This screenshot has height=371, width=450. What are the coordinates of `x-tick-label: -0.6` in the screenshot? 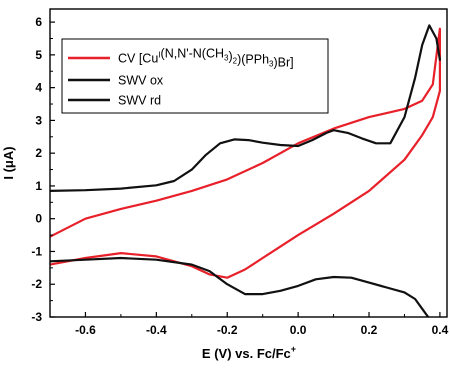 It's located at (85, 330).